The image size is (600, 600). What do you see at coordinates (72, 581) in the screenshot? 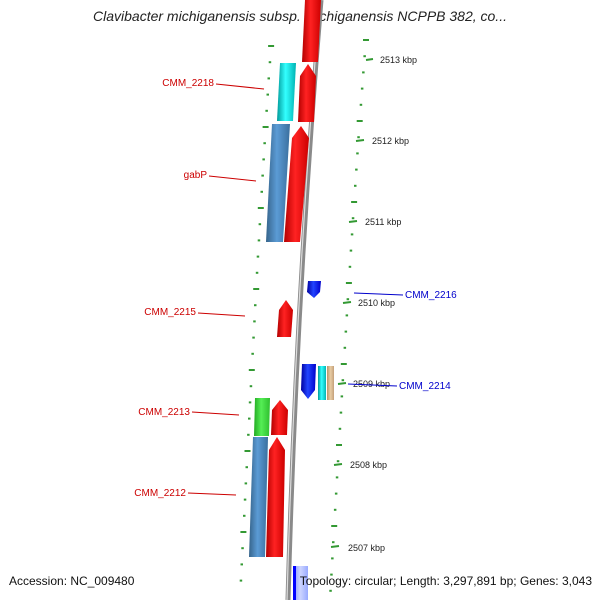
I see `accession-text: Accession: NC_009480` at bounding box center [72, 581].